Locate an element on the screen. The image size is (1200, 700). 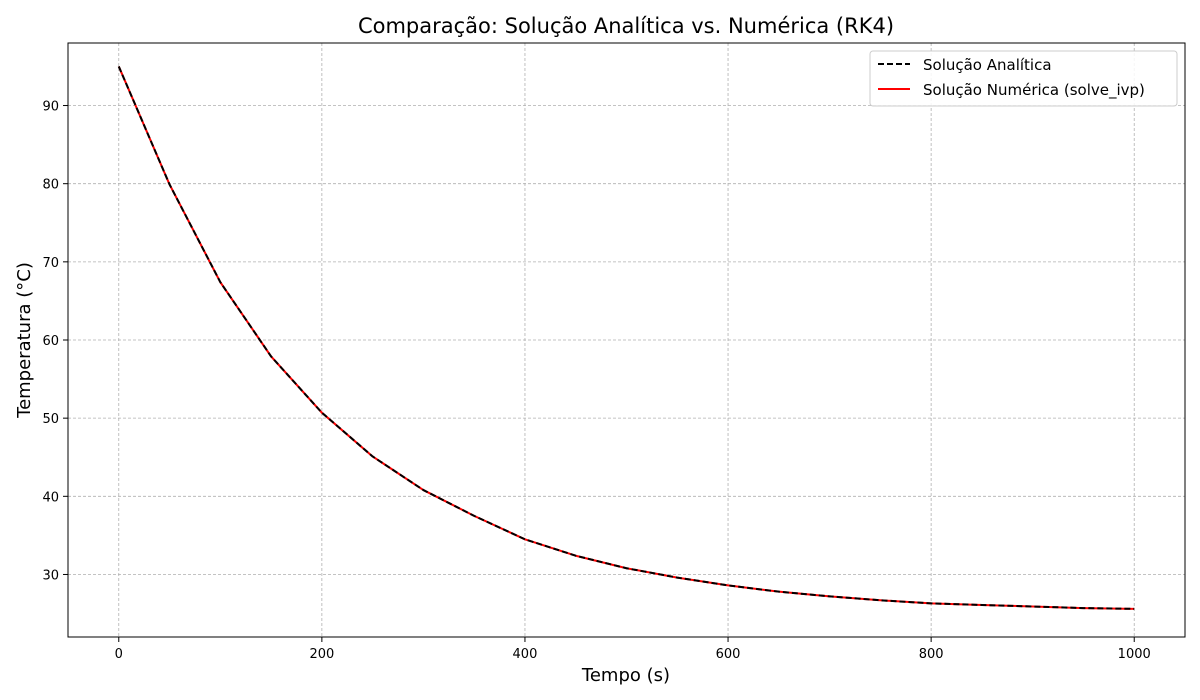
y-tick-label: 80 is located at coordinates (50, 185).